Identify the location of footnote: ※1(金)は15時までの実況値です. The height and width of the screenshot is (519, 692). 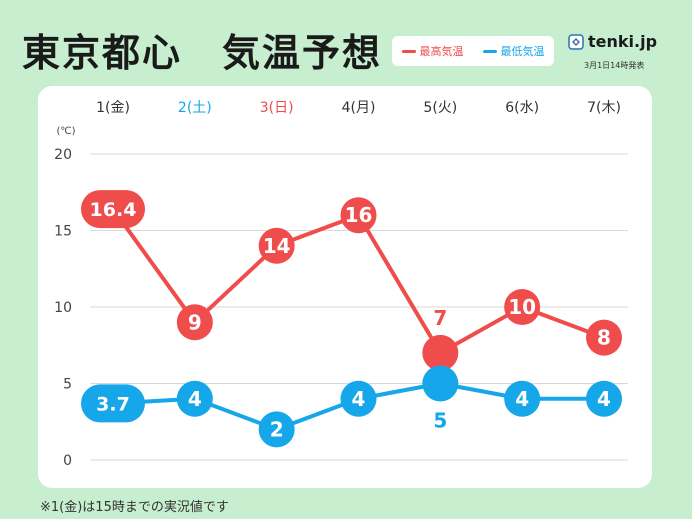
(134, 507).